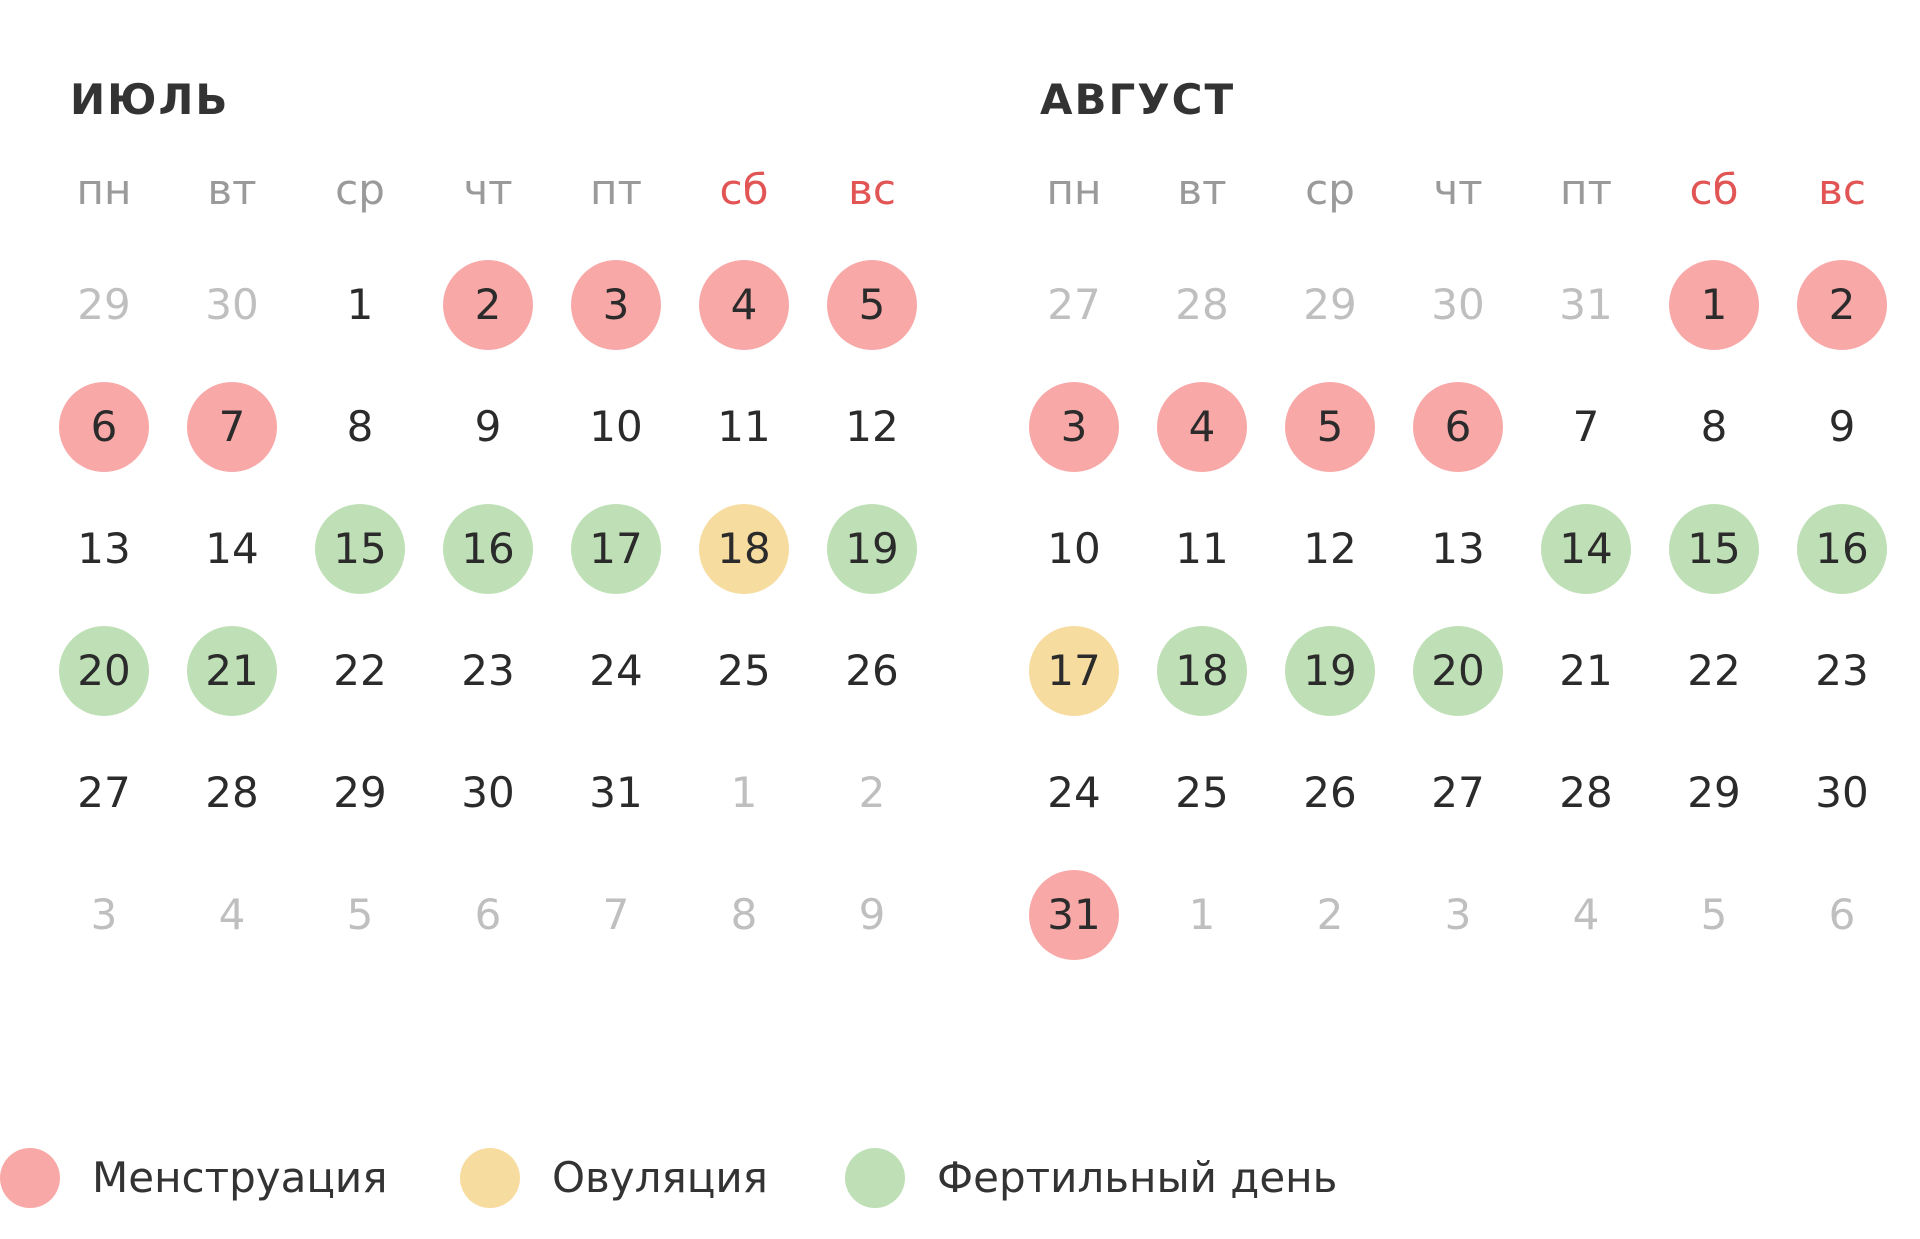 The image size is (1920, 1239). I want to click on legend-label: Менструация, so click(240, 1177).